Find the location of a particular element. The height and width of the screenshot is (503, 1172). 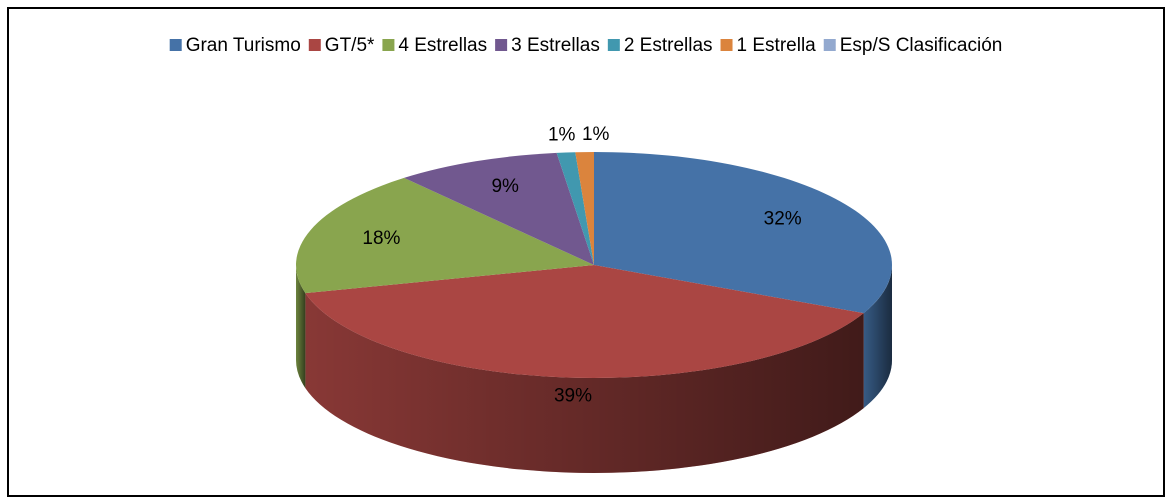

data-label: 18% is located at coordinates (381, 238).